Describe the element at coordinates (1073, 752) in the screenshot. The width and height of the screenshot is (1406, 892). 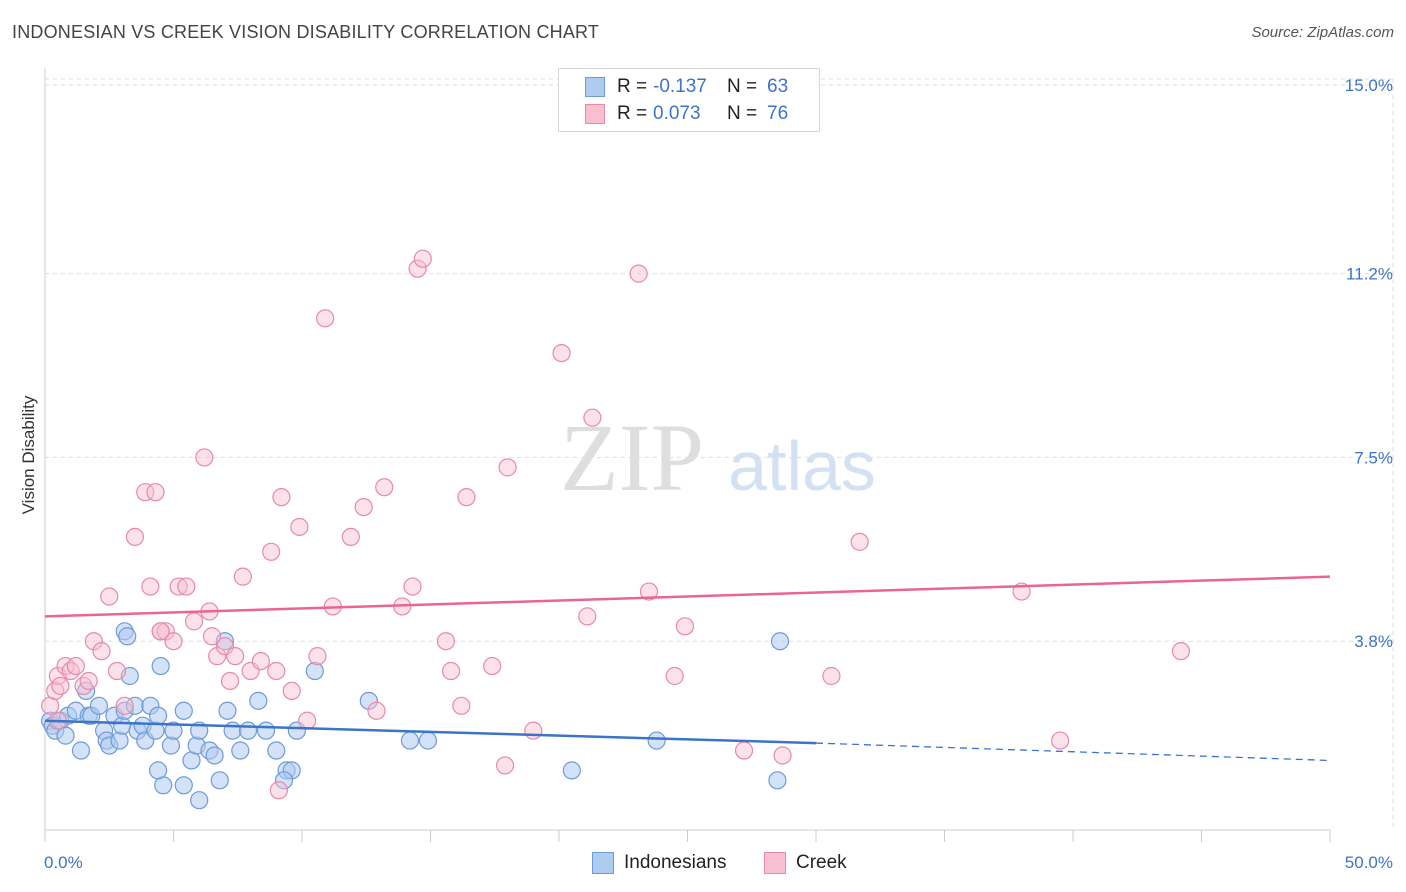
I see `indonesians-trend-extension` at that location.